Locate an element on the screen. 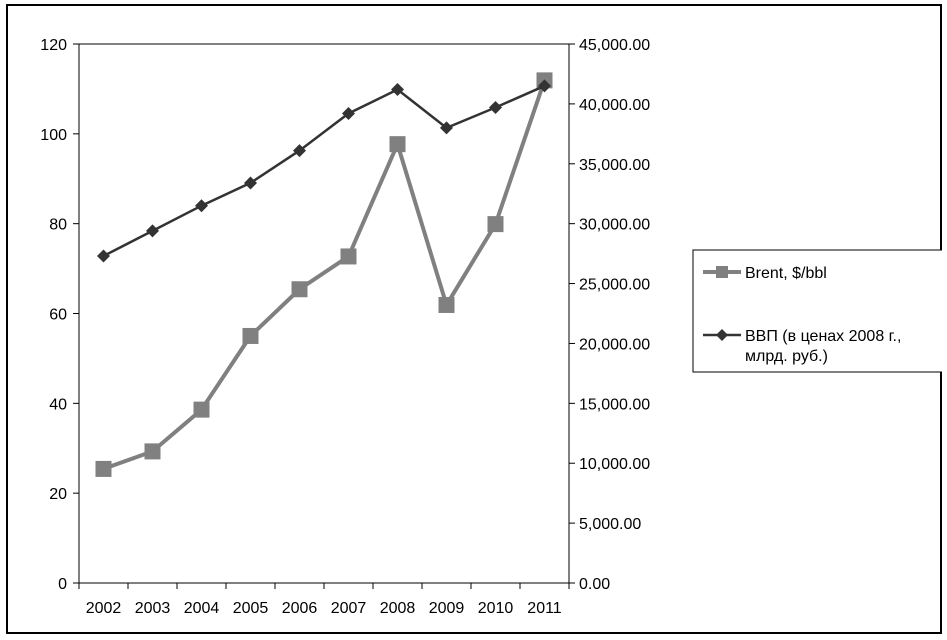 The width and height of the screenshot is (947, 640). x-tick-label: 2004 is located at coordinates (202, 608).